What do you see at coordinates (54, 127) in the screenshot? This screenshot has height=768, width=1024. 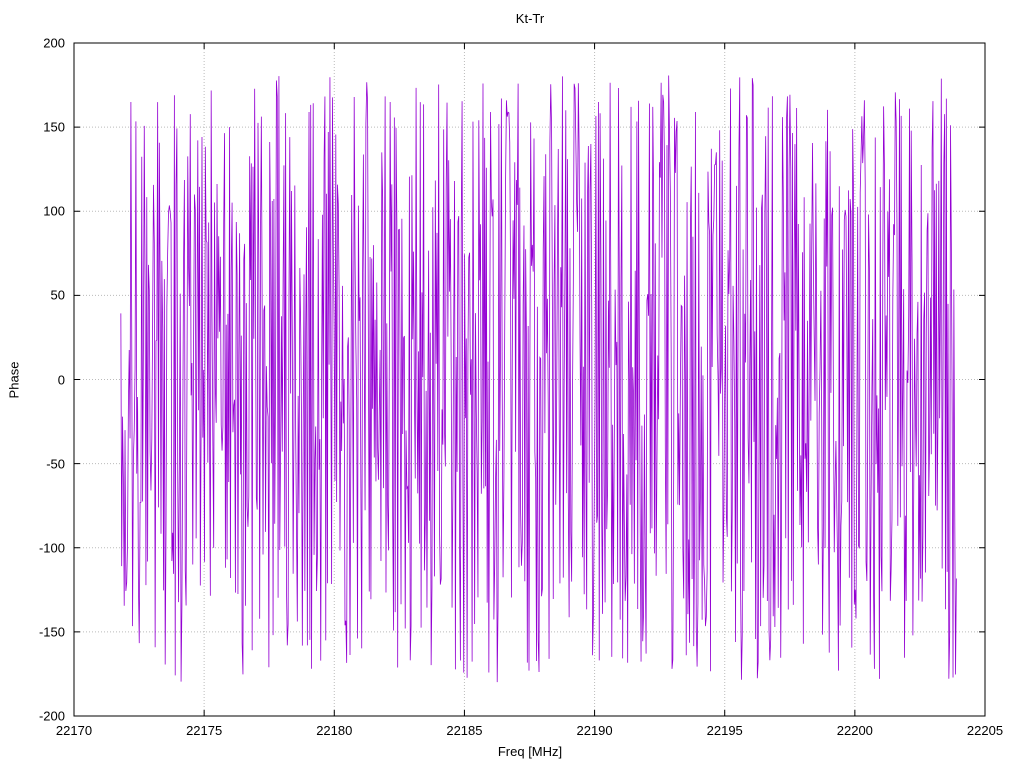 I see `y-tick-label: 150` at bounding box center [54, 127].